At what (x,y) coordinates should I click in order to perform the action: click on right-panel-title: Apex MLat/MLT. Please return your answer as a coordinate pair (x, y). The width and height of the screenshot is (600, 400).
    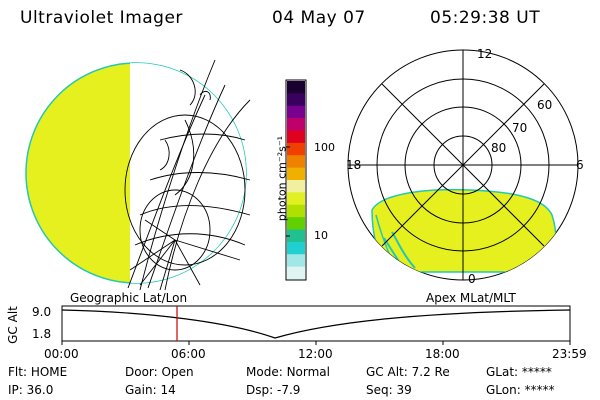
    Looking at the image, I should click on (471, 298).